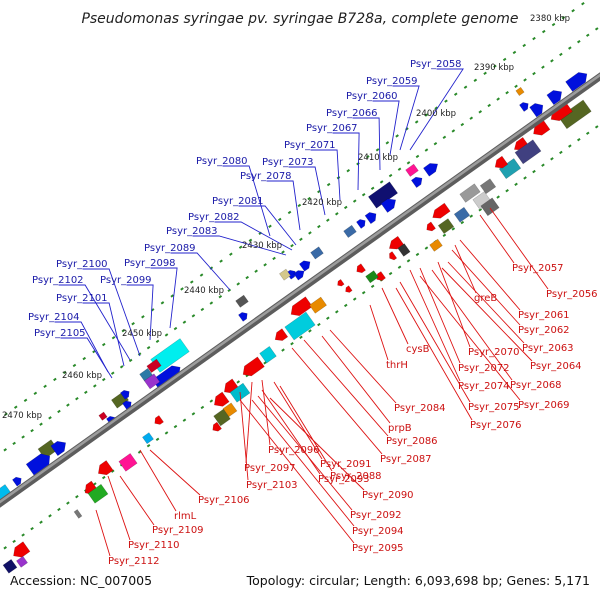 This screenshot has height=600, width=600. What do you see at coordinates (346, 464) in the screenshot?
I see `reverse-gene-label: Psyr_2091` at bounding box center [346, 464].